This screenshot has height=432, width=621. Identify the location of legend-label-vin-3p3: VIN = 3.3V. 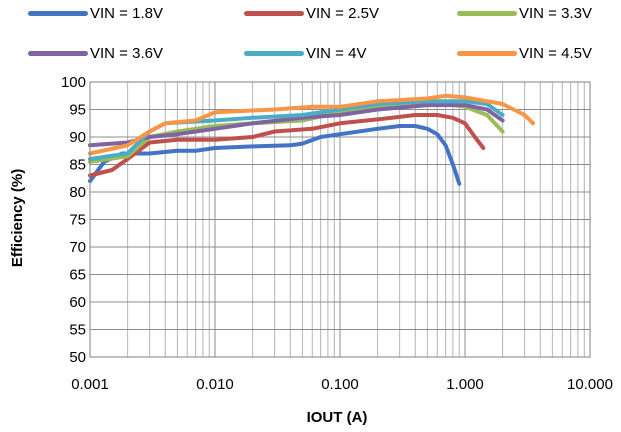
(555, 13).